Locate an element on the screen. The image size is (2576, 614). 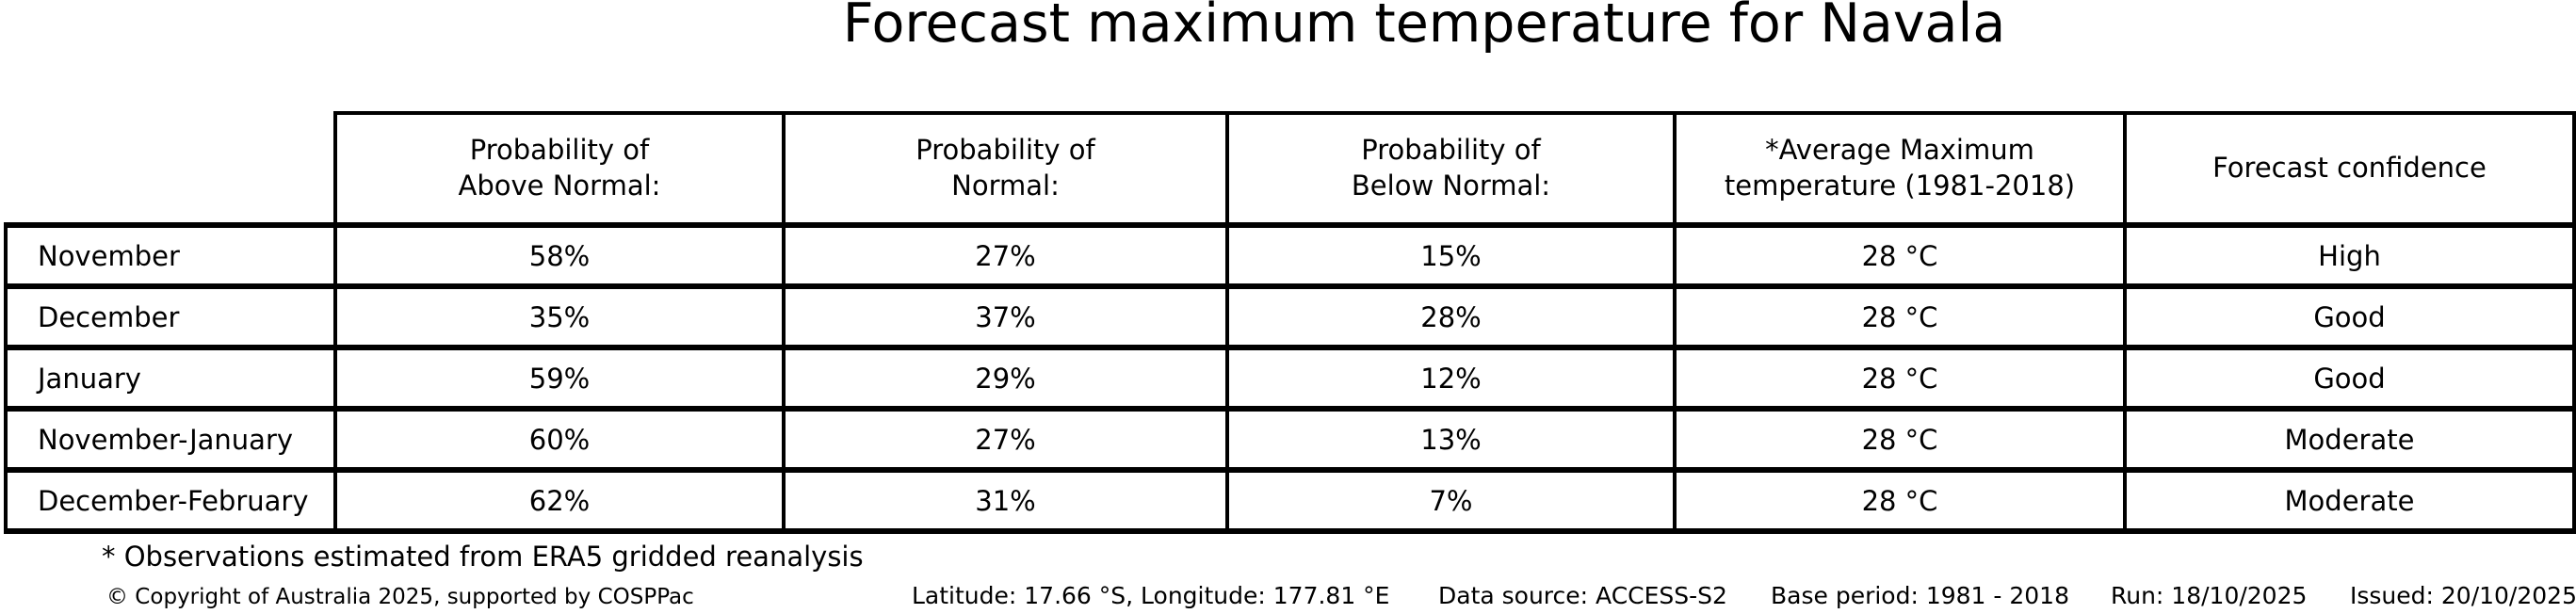
page-title: Forecast maximum temperature for Navala is located at coordinates (1424, 27).